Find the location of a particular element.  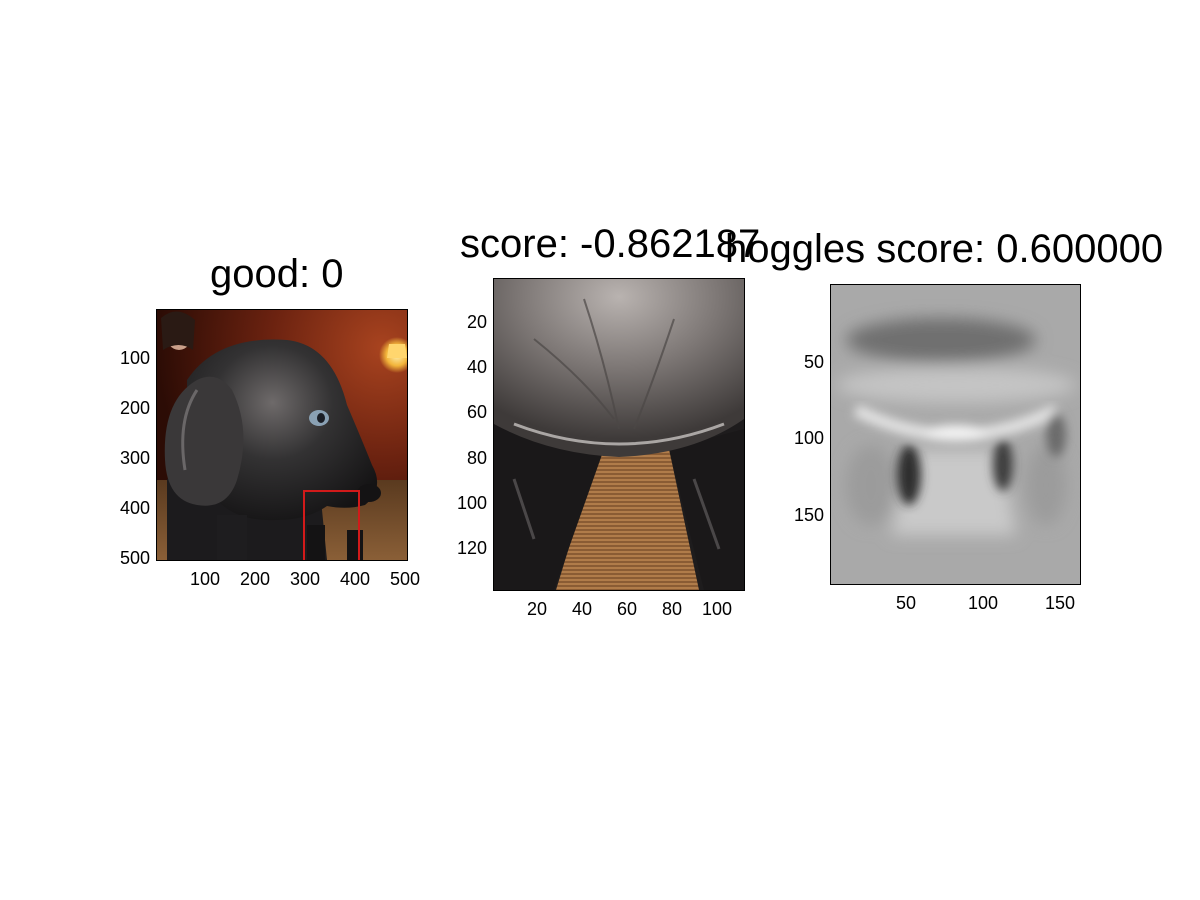

panel2-ytick: 80 is located at coordinates (476, 458).